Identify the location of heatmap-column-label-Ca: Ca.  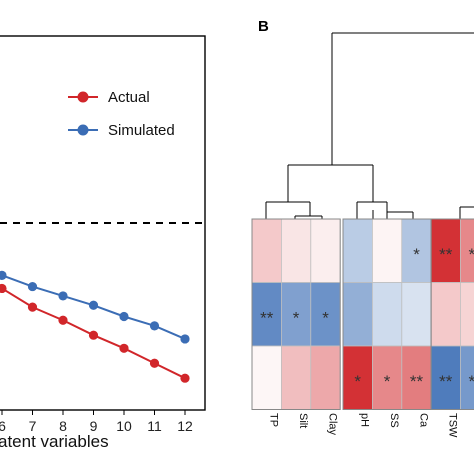
(424, 420).